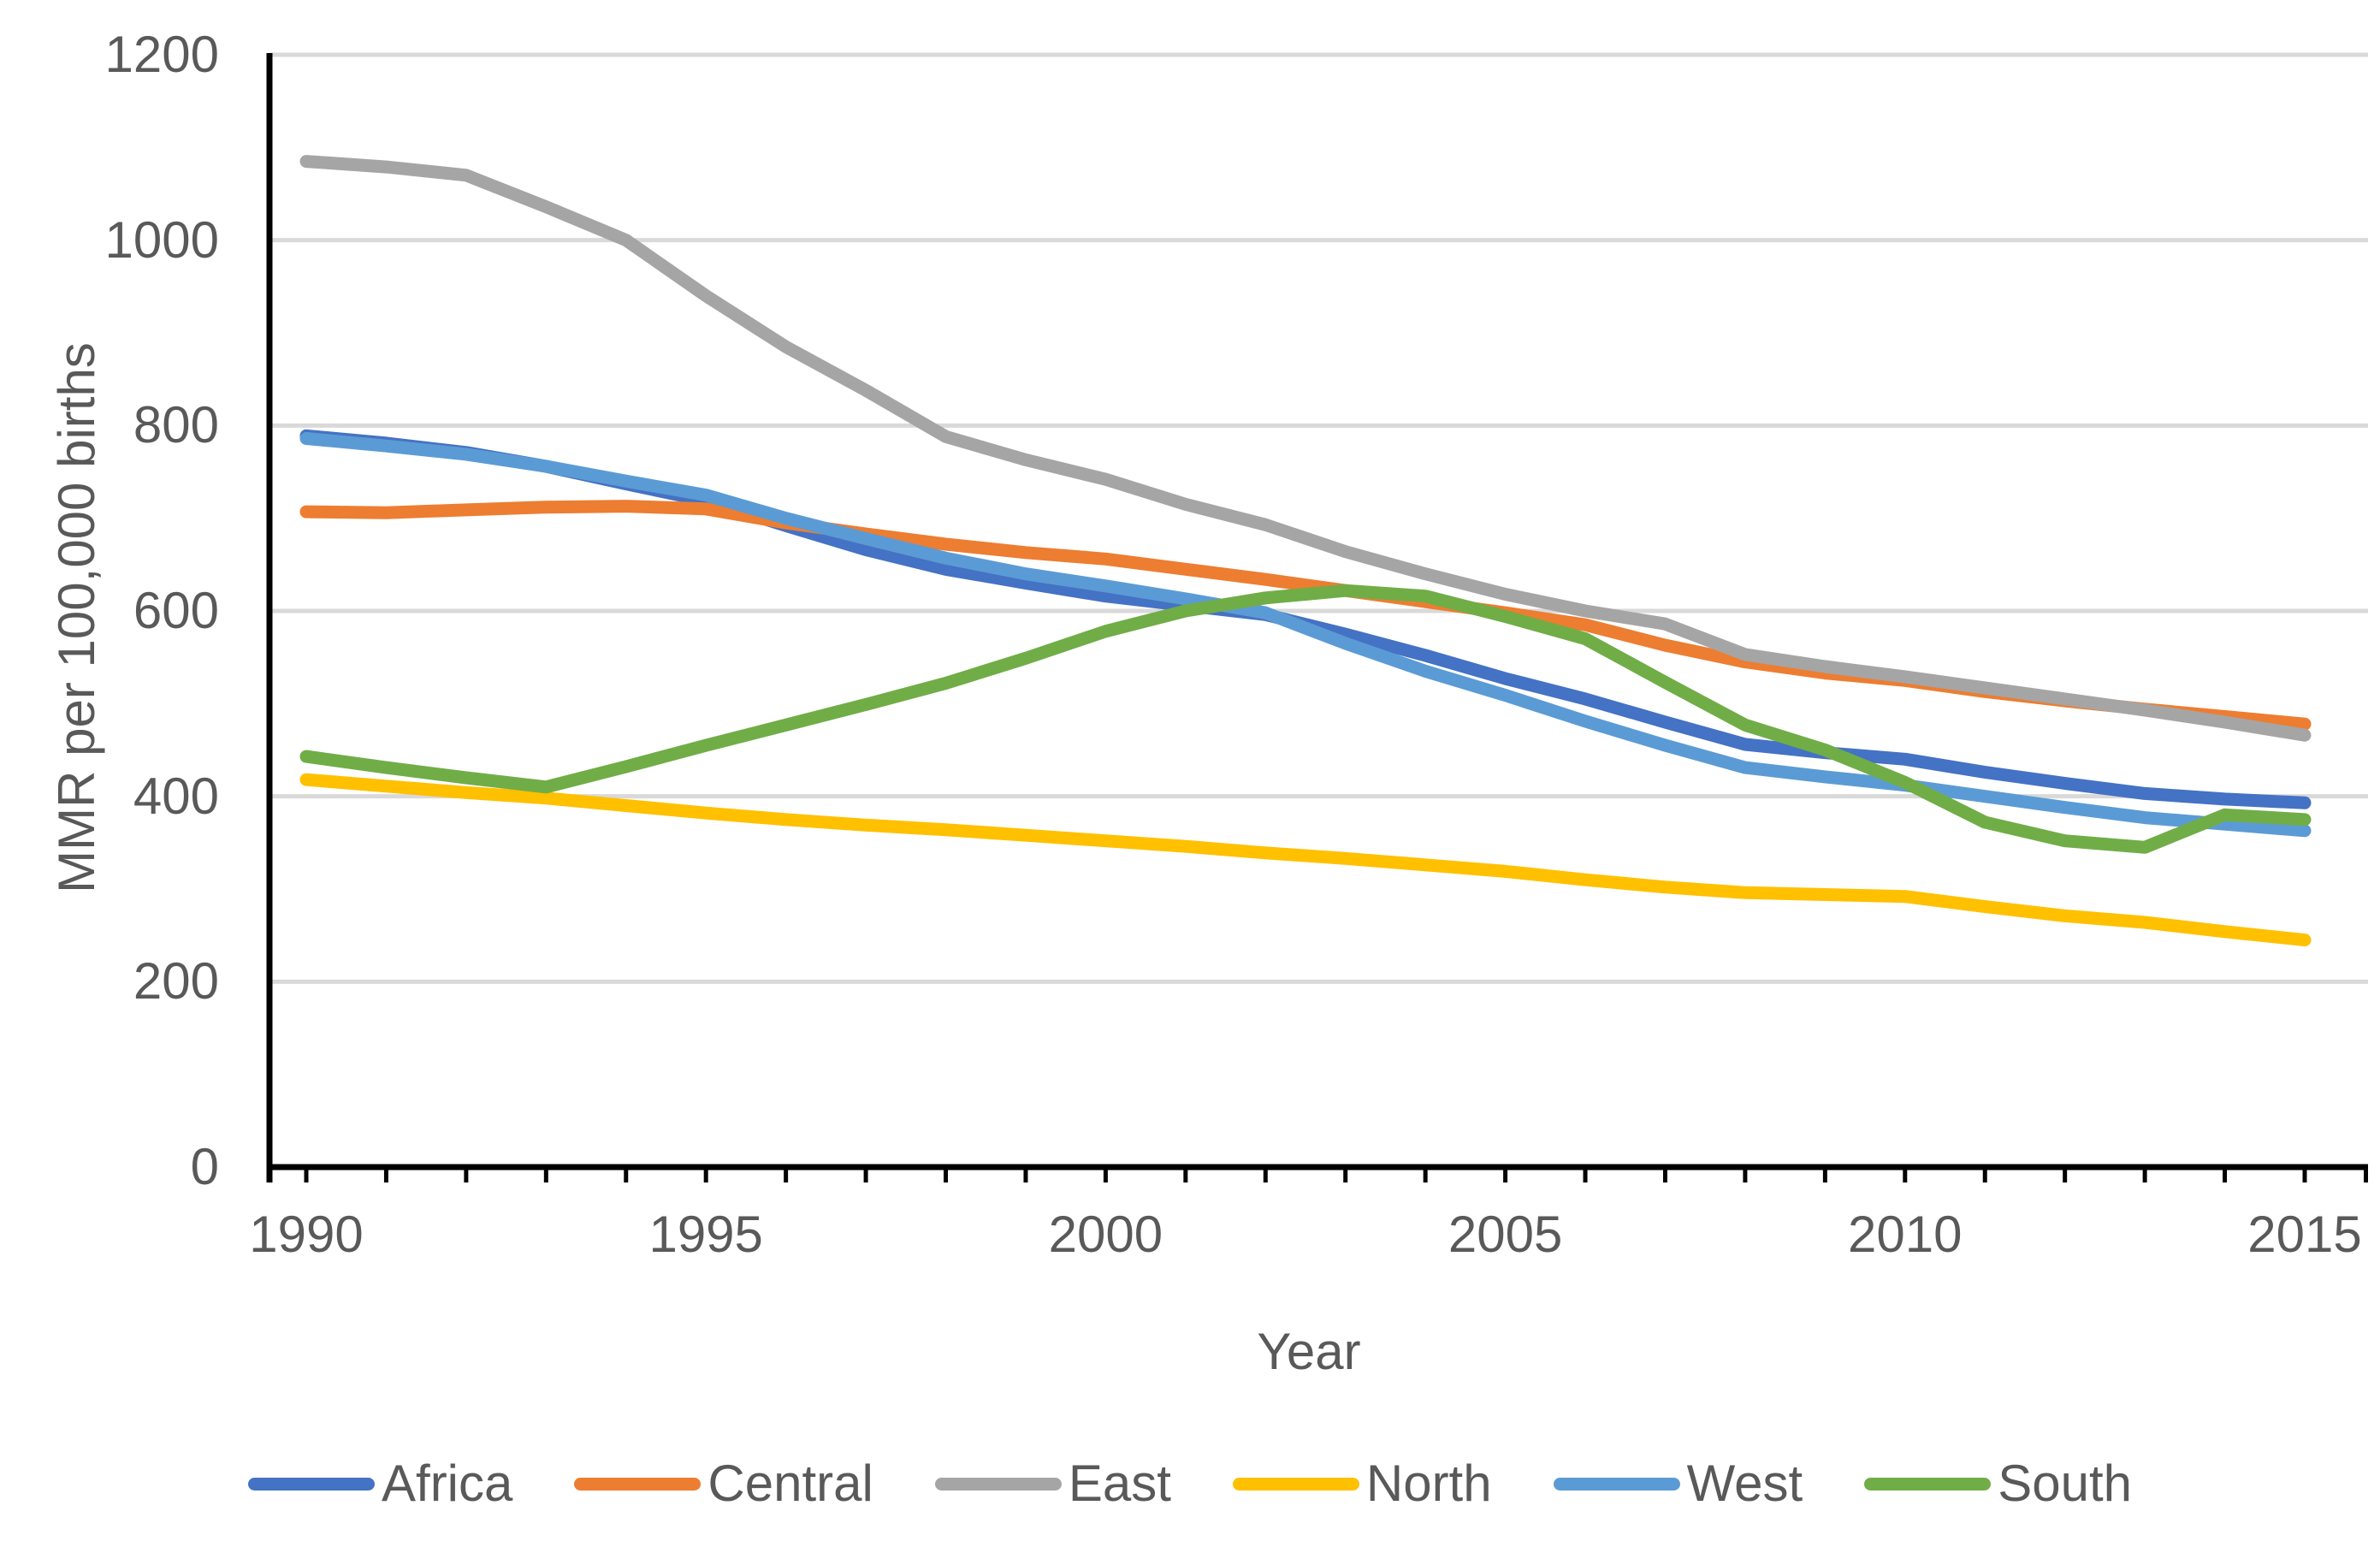 This screenshot has height=1541, width=2380. I want to click on x-tick-label-2005: 2005, so click(1505, 1234).